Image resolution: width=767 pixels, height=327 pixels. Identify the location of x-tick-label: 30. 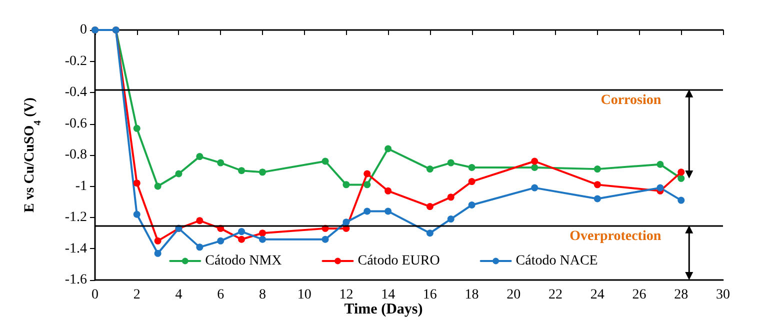
(723, 295).